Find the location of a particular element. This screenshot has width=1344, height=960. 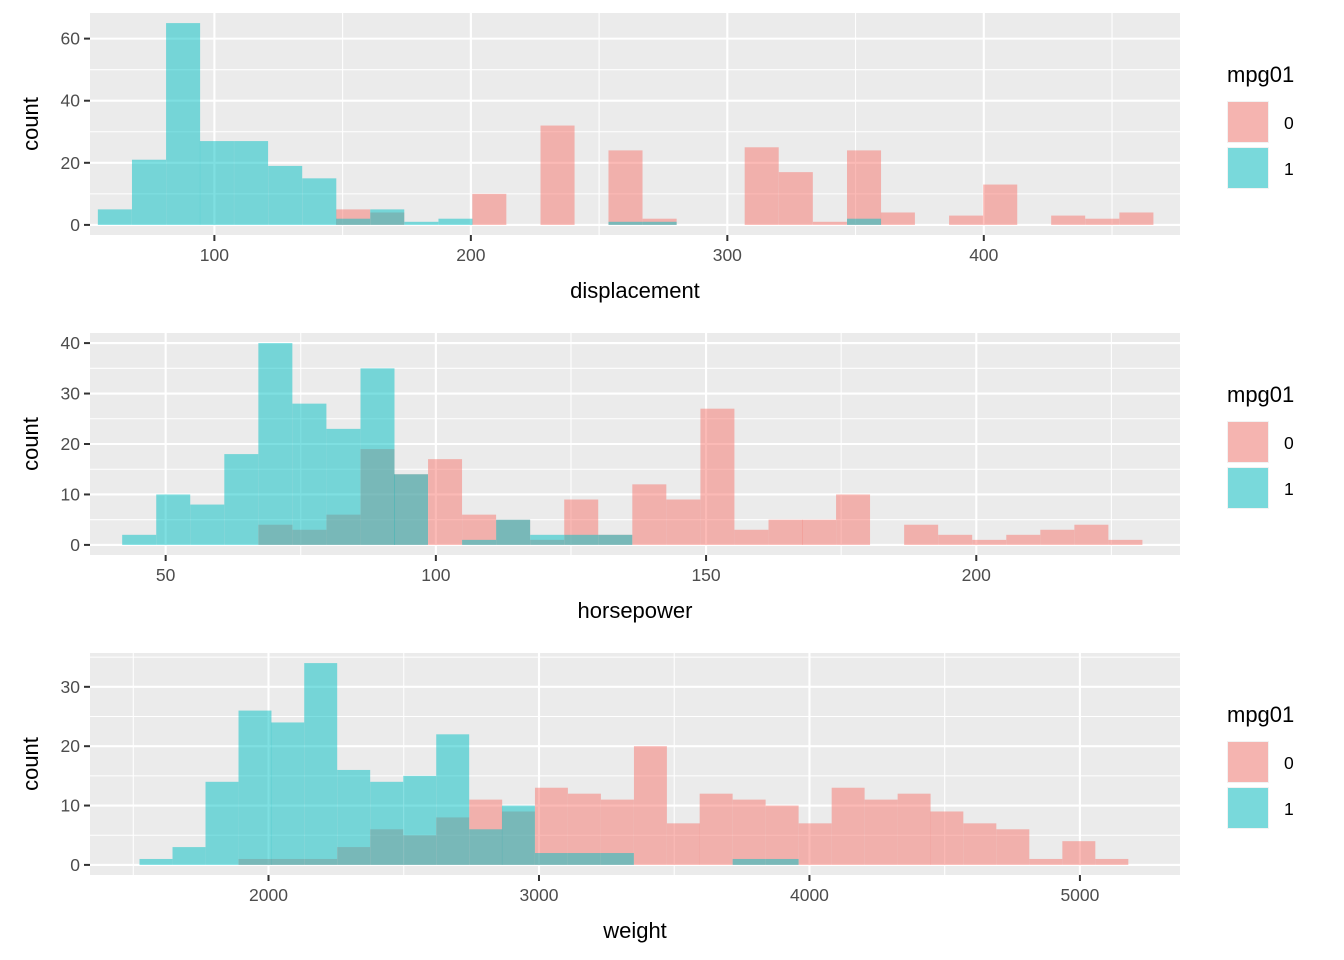

x-tick-label: 300 is located at coordinates (727, 255).